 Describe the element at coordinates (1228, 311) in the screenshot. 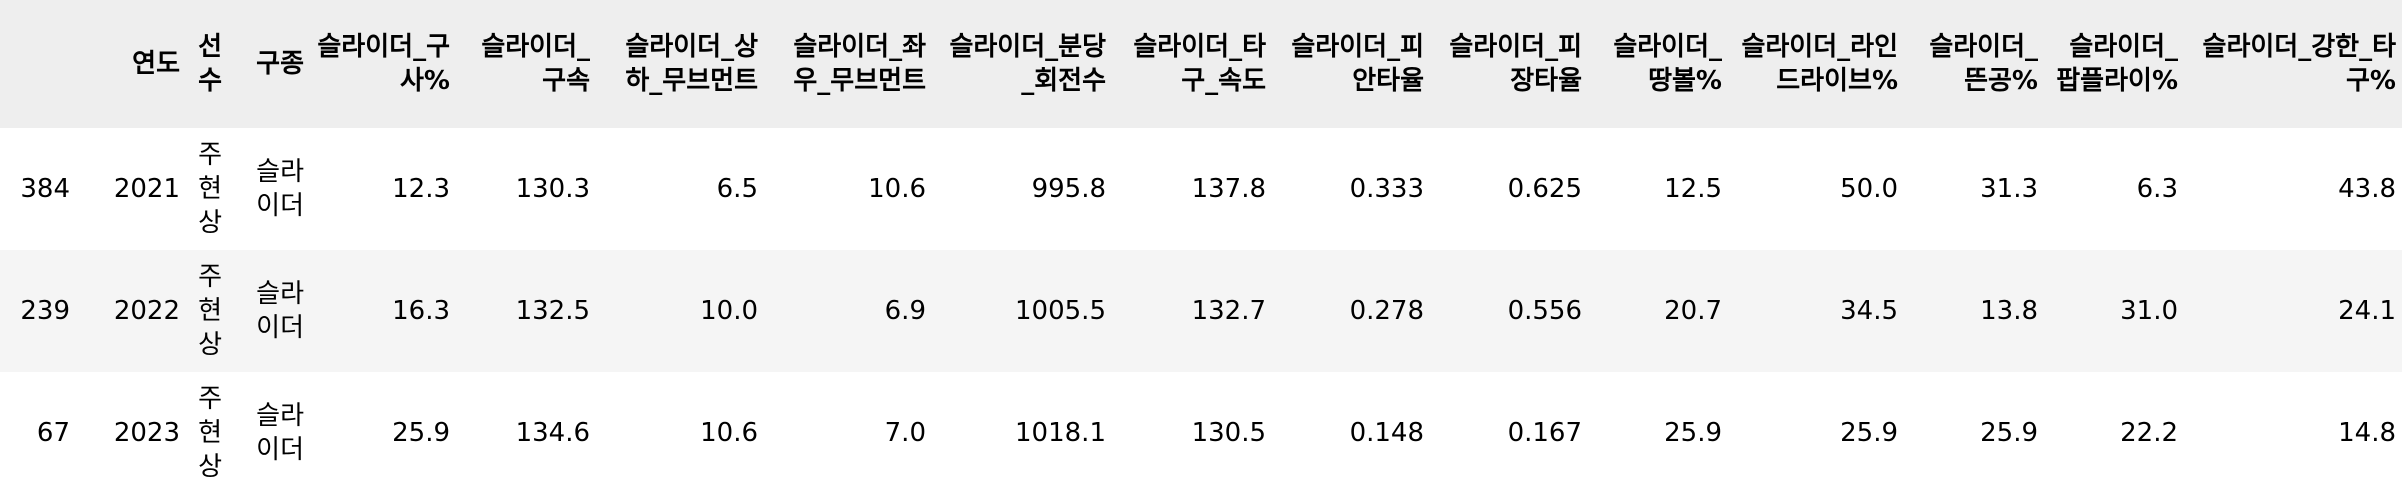

I see `cell-exit-velocity: 132.7` at that location.